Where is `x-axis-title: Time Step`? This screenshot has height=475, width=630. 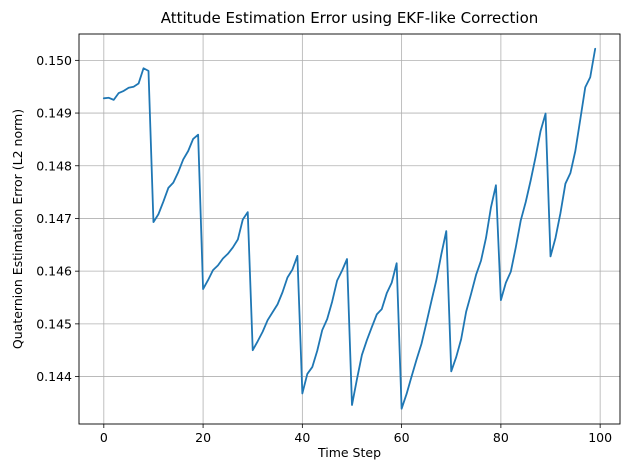 x-axis-title: Time Step is located at coordinates (349, 452).